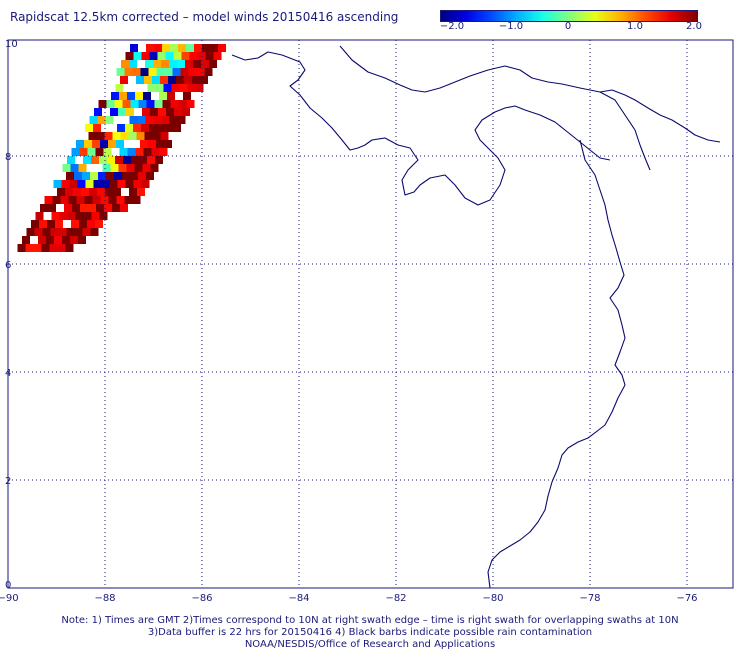  What do you see at coordinates (8, 481) in the screenshot?
I see `y-tick-label: 2` at bounding box center [8, 481].